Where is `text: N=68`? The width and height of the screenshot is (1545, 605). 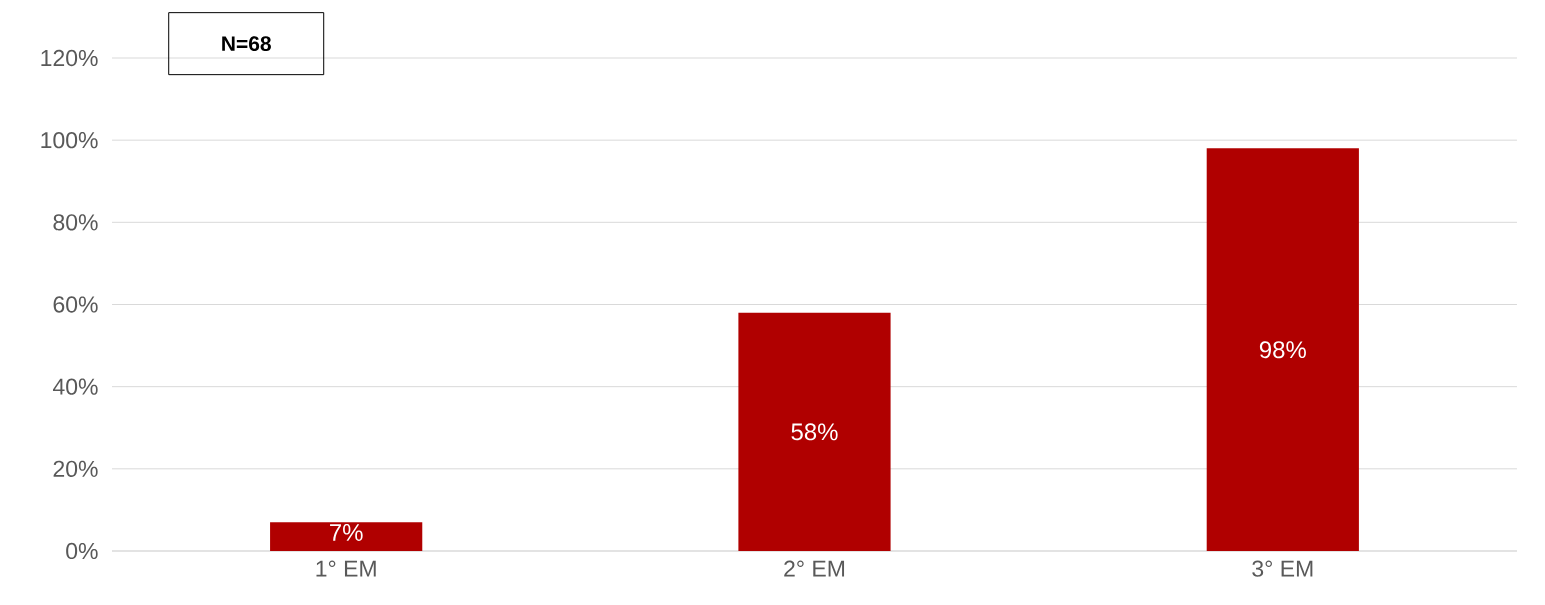 text: N=68 is located at coordinates (246, 44).